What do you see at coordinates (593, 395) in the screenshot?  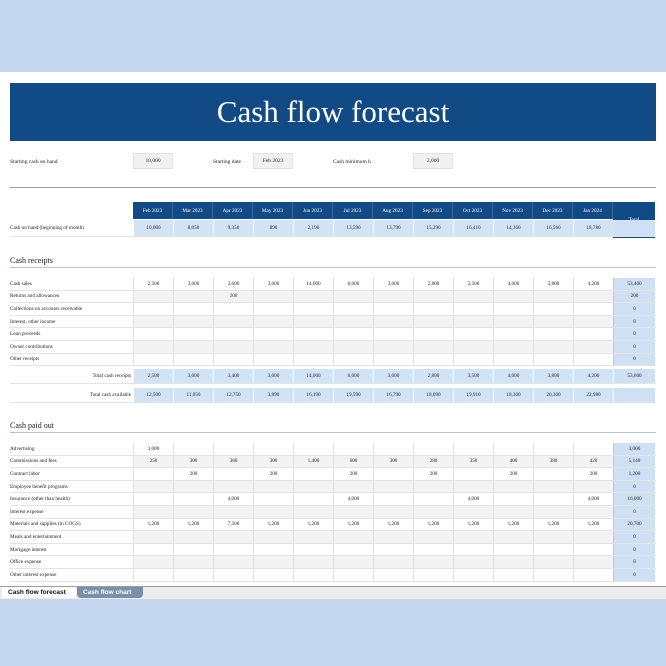 I see `table-cell: 22,980` at bounding box center [593, 395].